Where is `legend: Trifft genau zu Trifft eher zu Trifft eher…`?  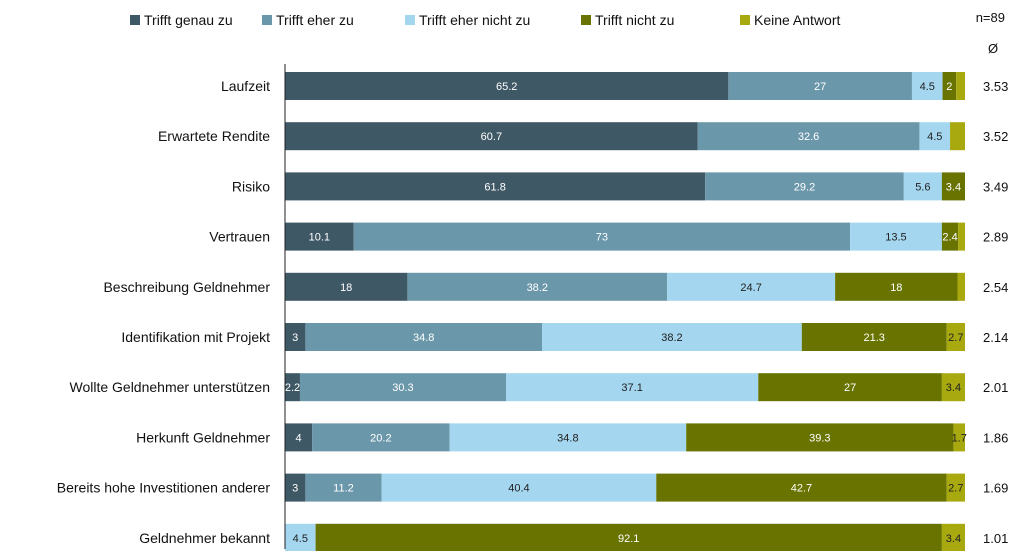
legend: Trifft genau zu Trifft eher zu Trifft eher… is located at coordinates (485, 20).